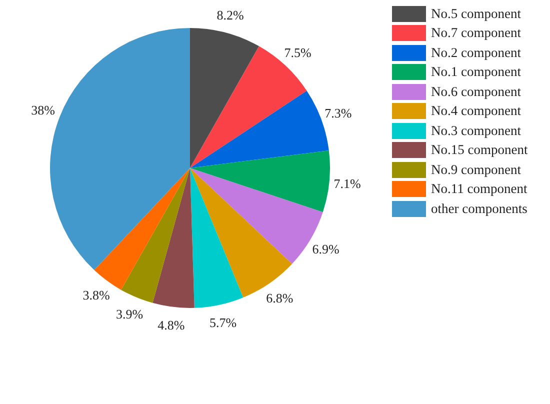 The image size is (550, 404). I want to click on legend-label: No.7 component, so click(476, 33).